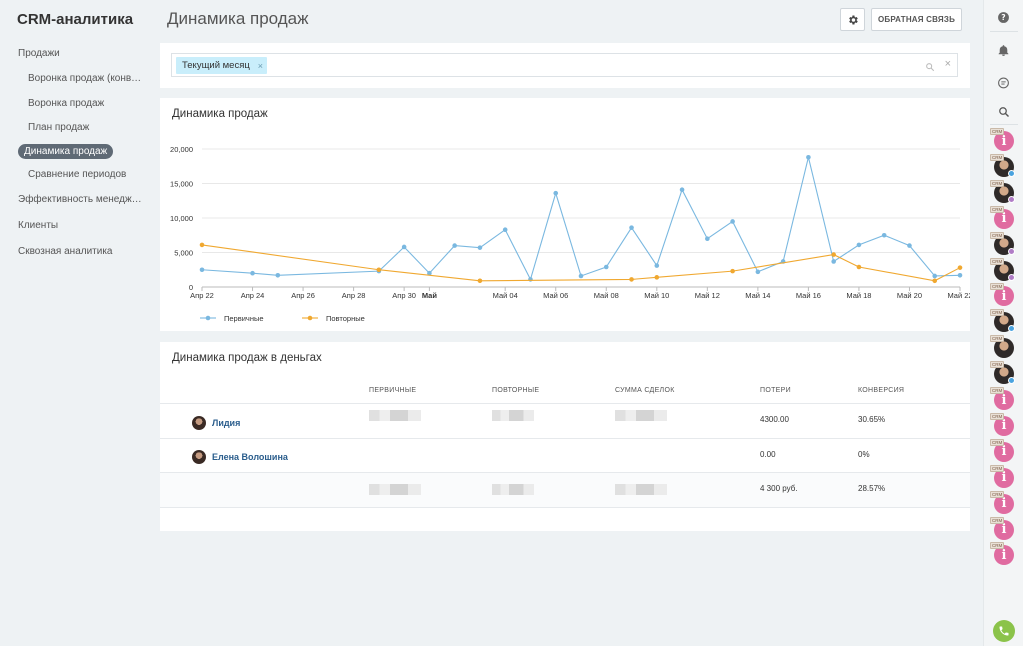 This screenshot has height=646, width=1023. What do you see at coordinates (393, 390) in the screenshot?
I see `col-header-primary: ПЕРВИЧНЫЕ` at bounding box center [393, 390].